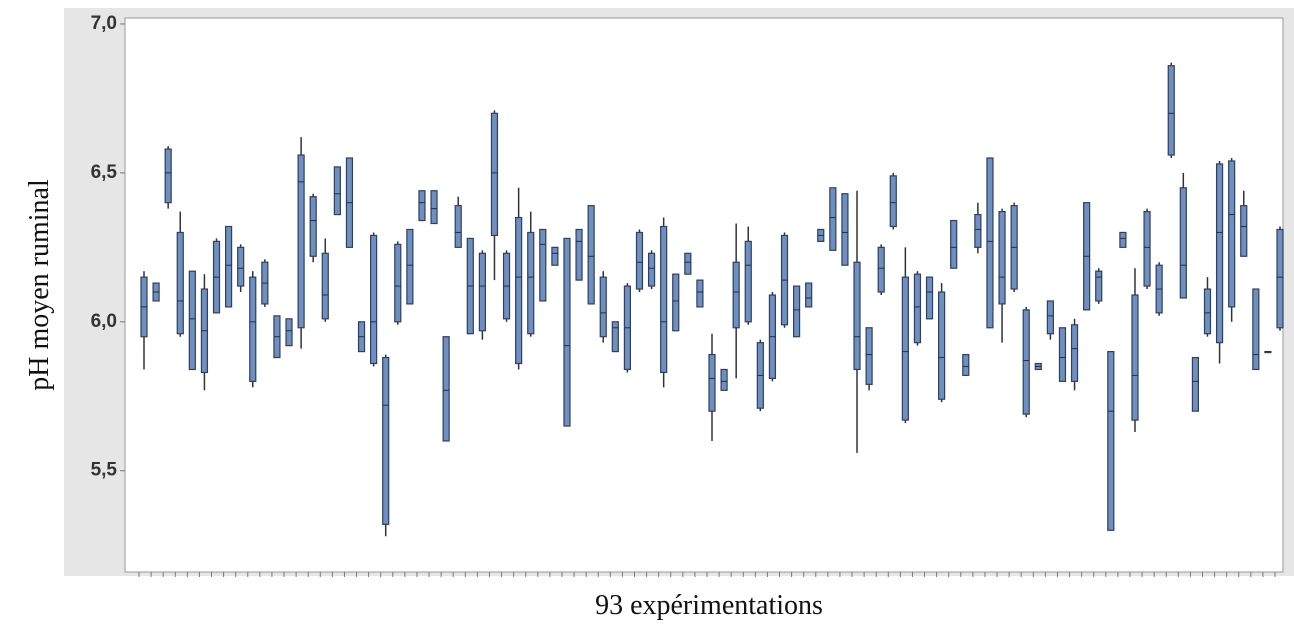  Describe the element at coordinates (104, 470) in the screenshot. I see `y-tick-label: 5,5` at that location.